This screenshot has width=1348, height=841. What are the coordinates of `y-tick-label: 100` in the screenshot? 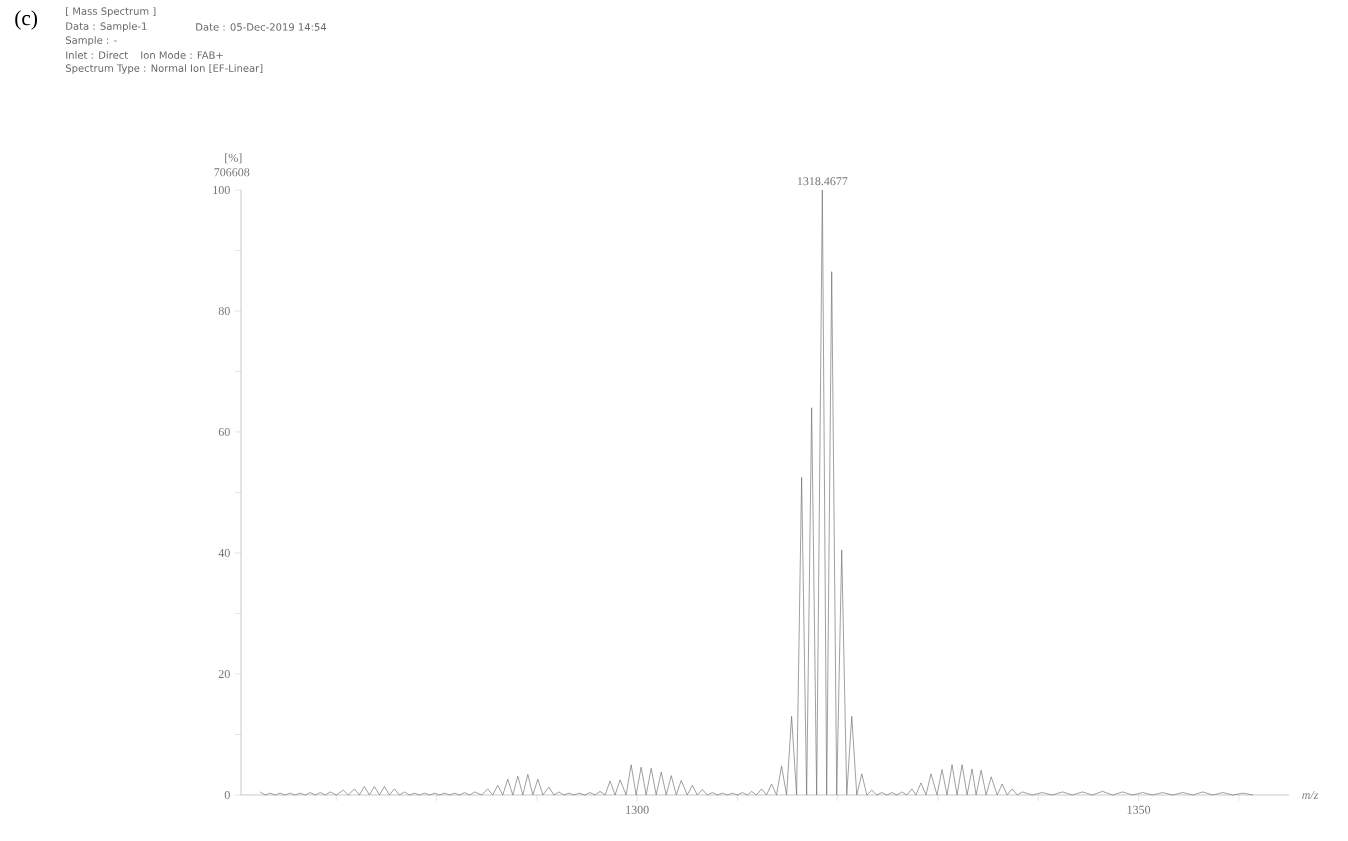 It's located at (221, 190).